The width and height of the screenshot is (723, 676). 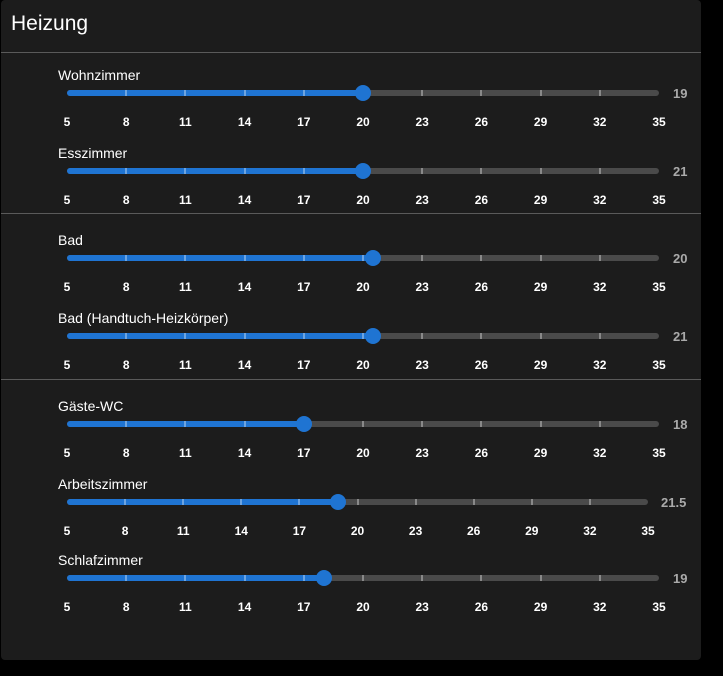 I want to click on tick-label: 26, so click(x=481, y=607).